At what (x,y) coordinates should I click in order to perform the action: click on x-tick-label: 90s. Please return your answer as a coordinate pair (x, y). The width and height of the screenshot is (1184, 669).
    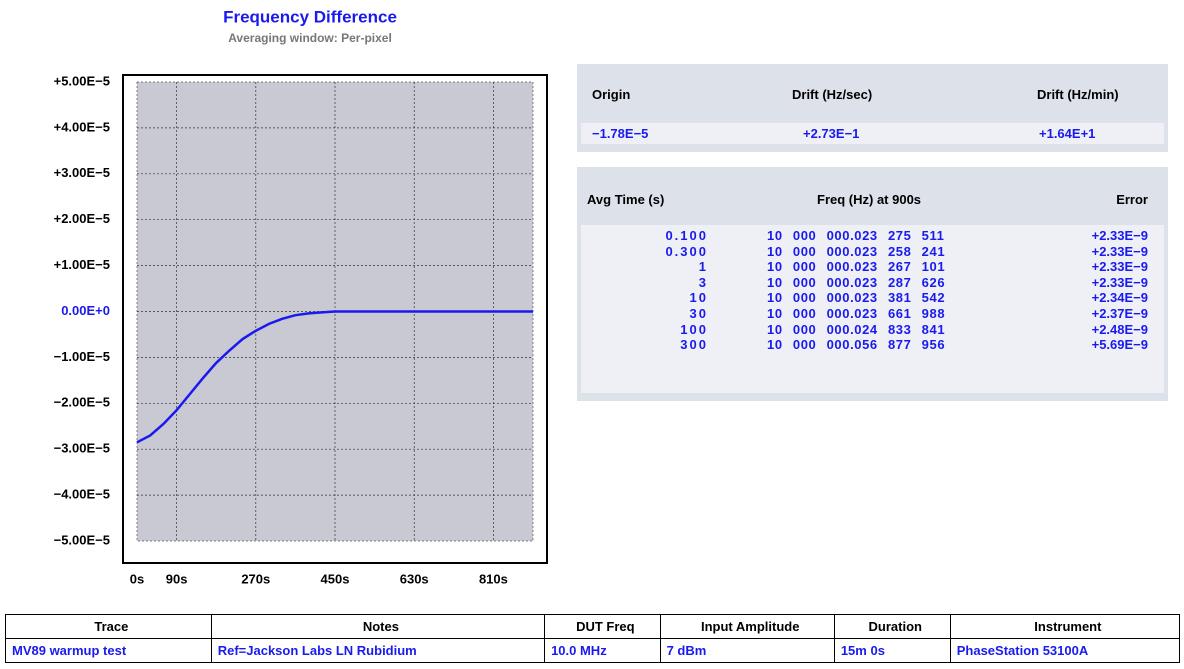
    Looking at the image, I should click on (177, 578).